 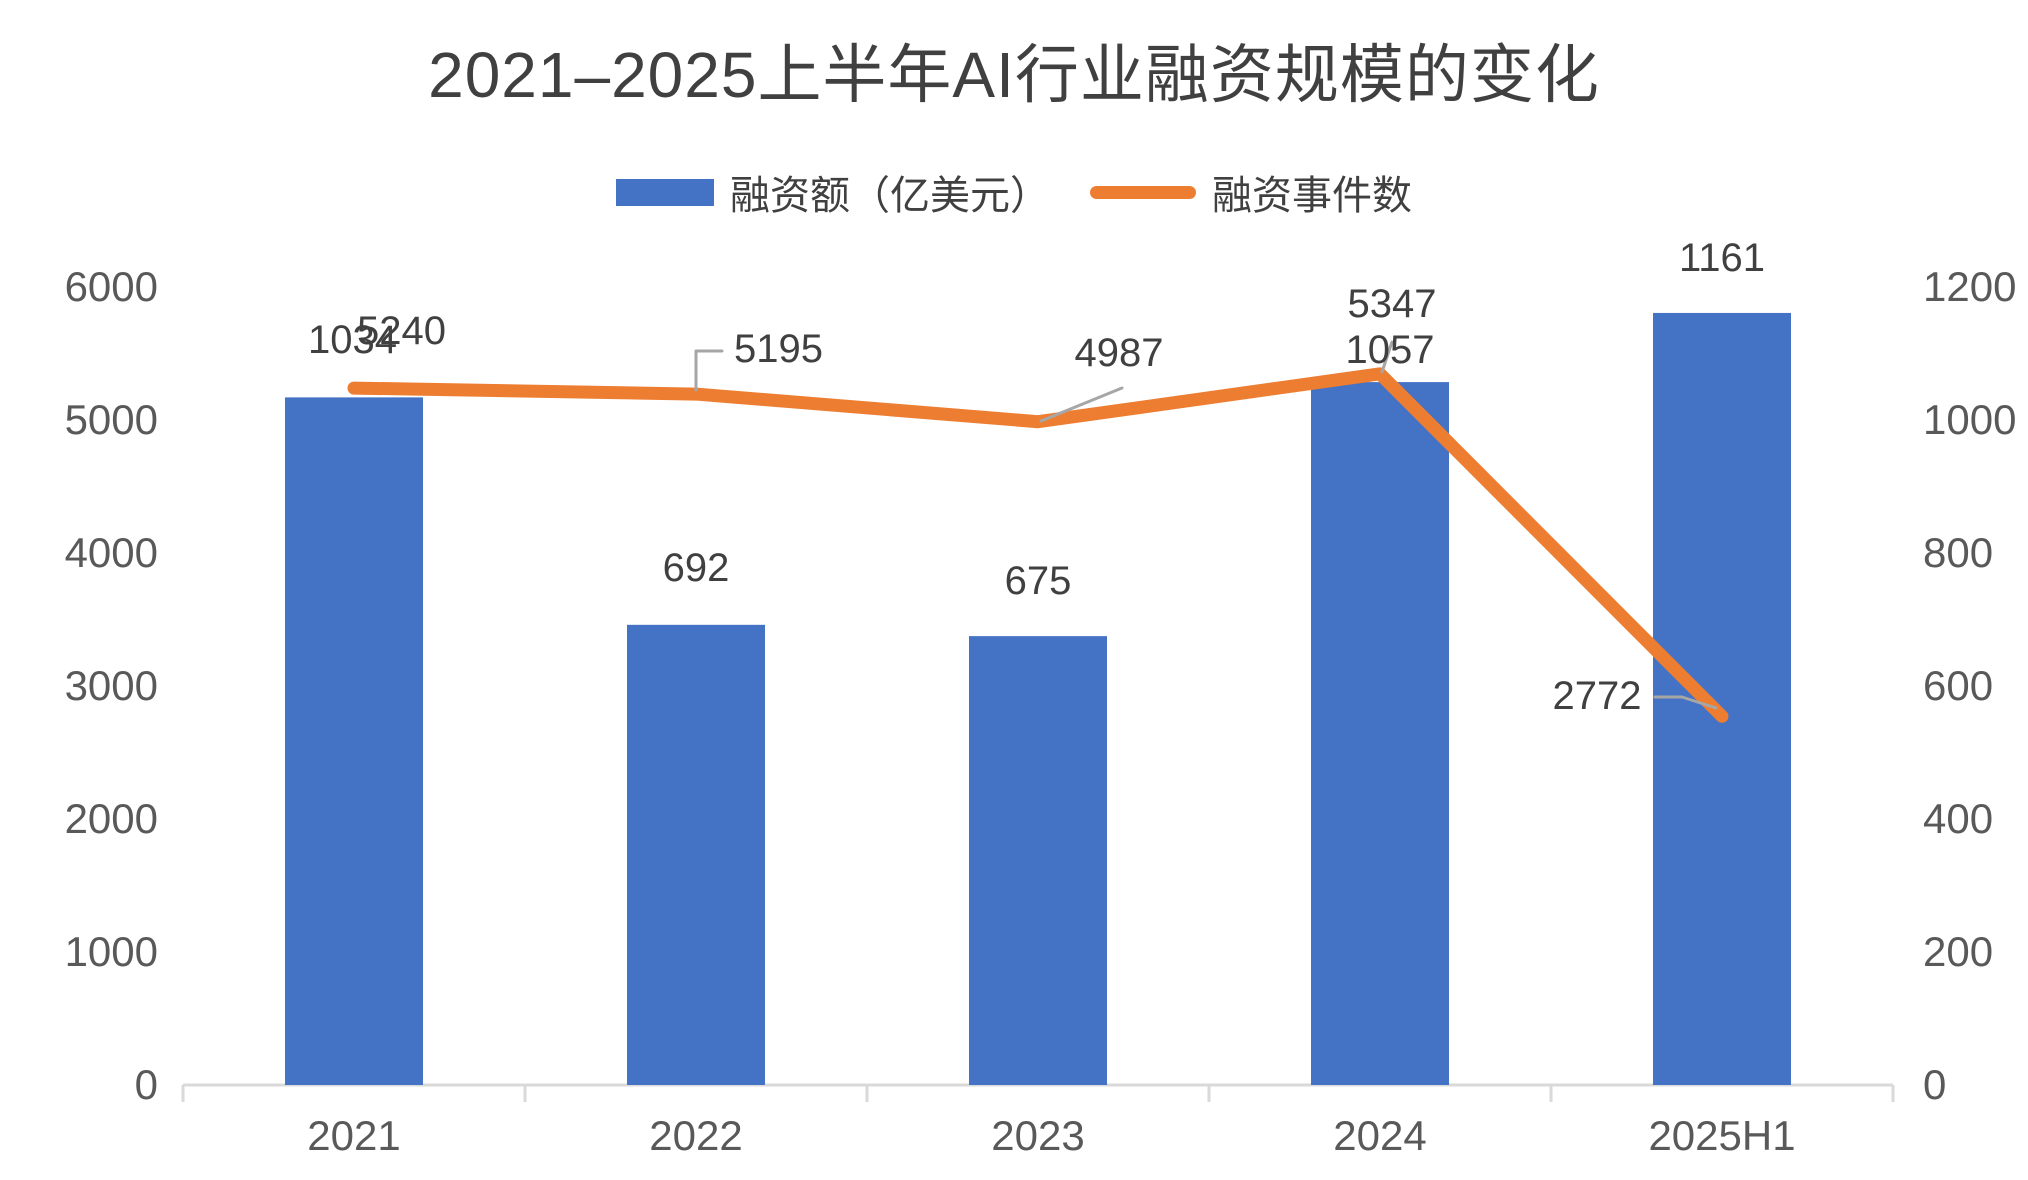 What do you see at coordinates (1119, 353) in the screenshot?
I see `line-value-label-2023: 4987` at bounding box center [1119, 353].